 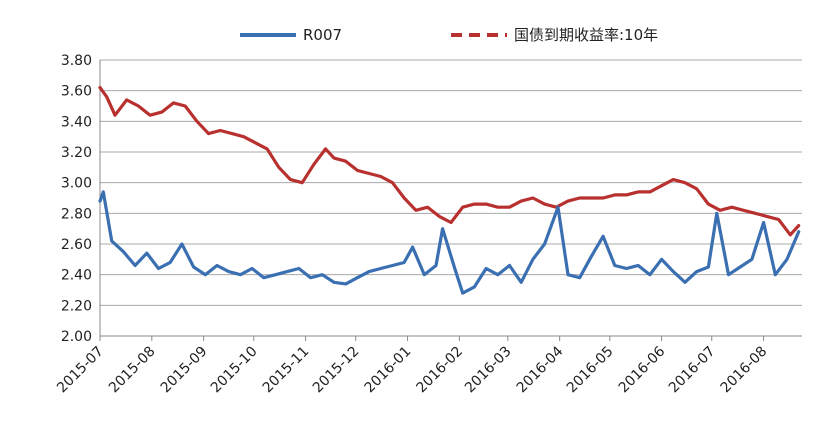 What do you see at coordinates (291, 35) in the screenshot?
I see `legend-item-r007: R007` at bounding box center [291, 35].